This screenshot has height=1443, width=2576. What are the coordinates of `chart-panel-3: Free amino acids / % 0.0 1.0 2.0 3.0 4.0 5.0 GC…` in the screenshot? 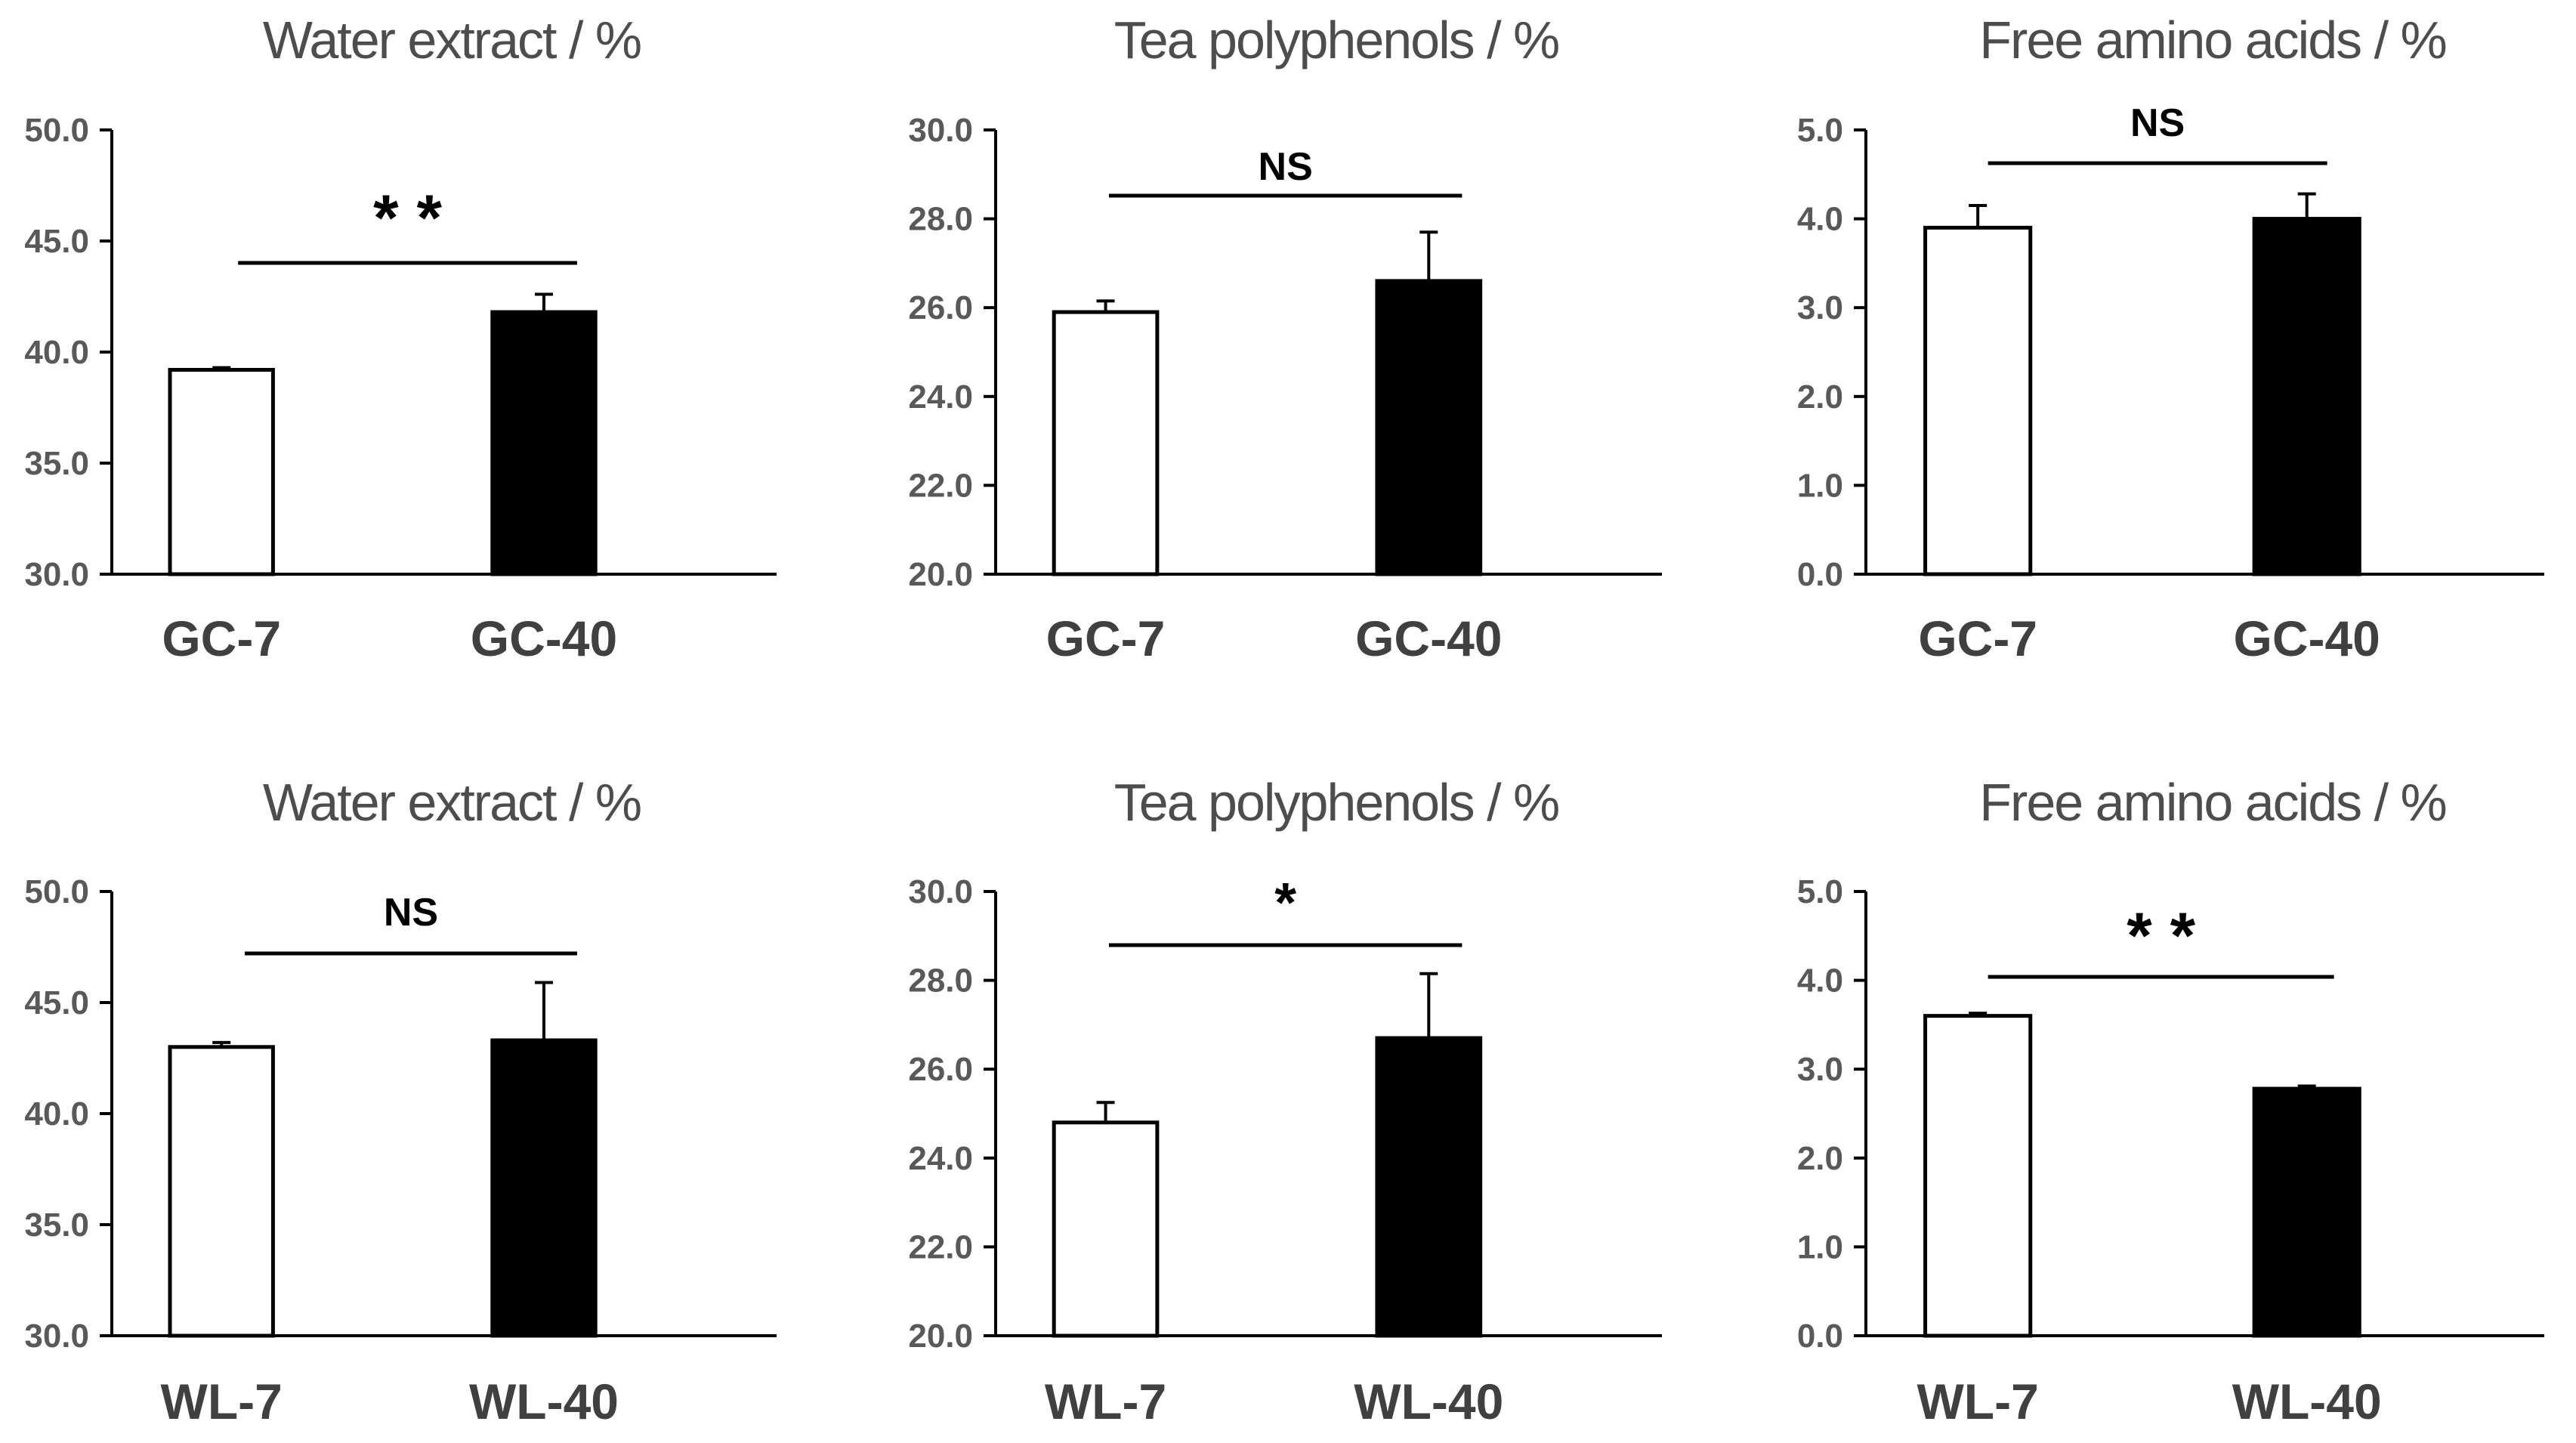 It's located at (2170, 339).